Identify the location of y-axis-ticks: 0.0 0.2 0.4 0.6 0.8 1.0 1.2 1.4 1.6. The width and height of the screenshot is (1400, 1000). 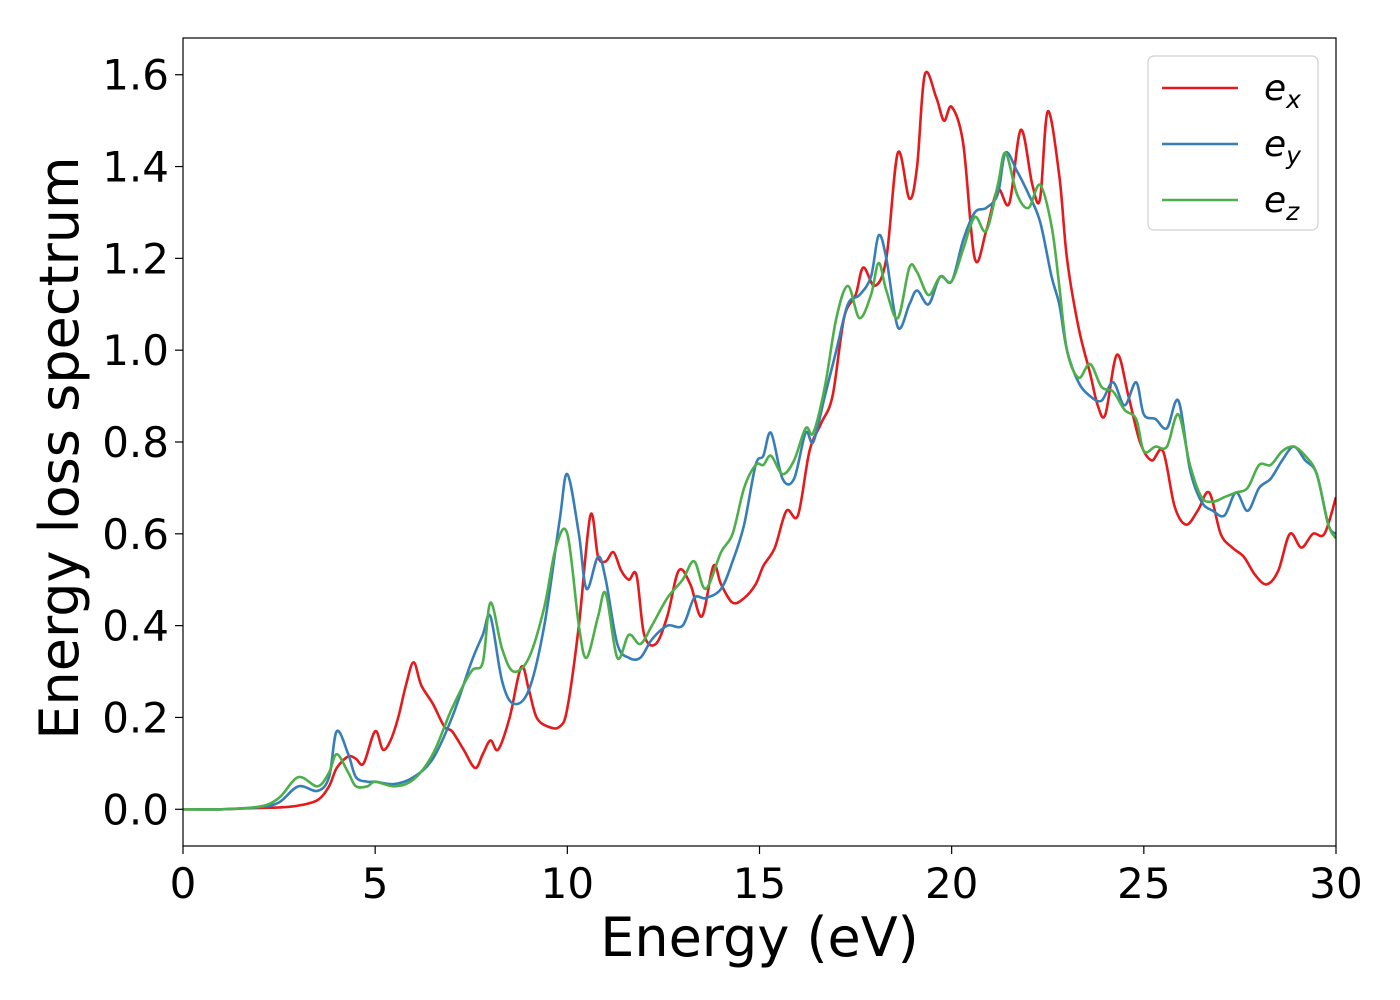
(142, 442).